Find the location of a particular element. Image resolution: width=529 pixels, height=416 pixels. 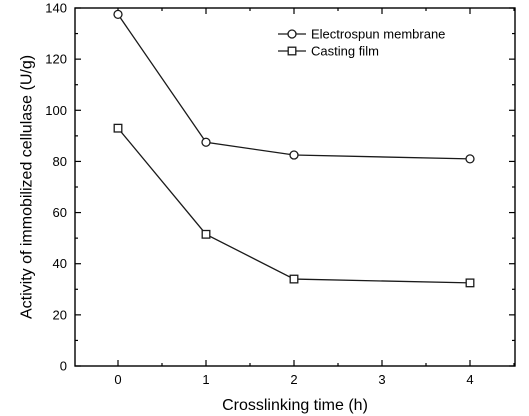

y-tick-label: 40 is located at coordinates (60, 263).